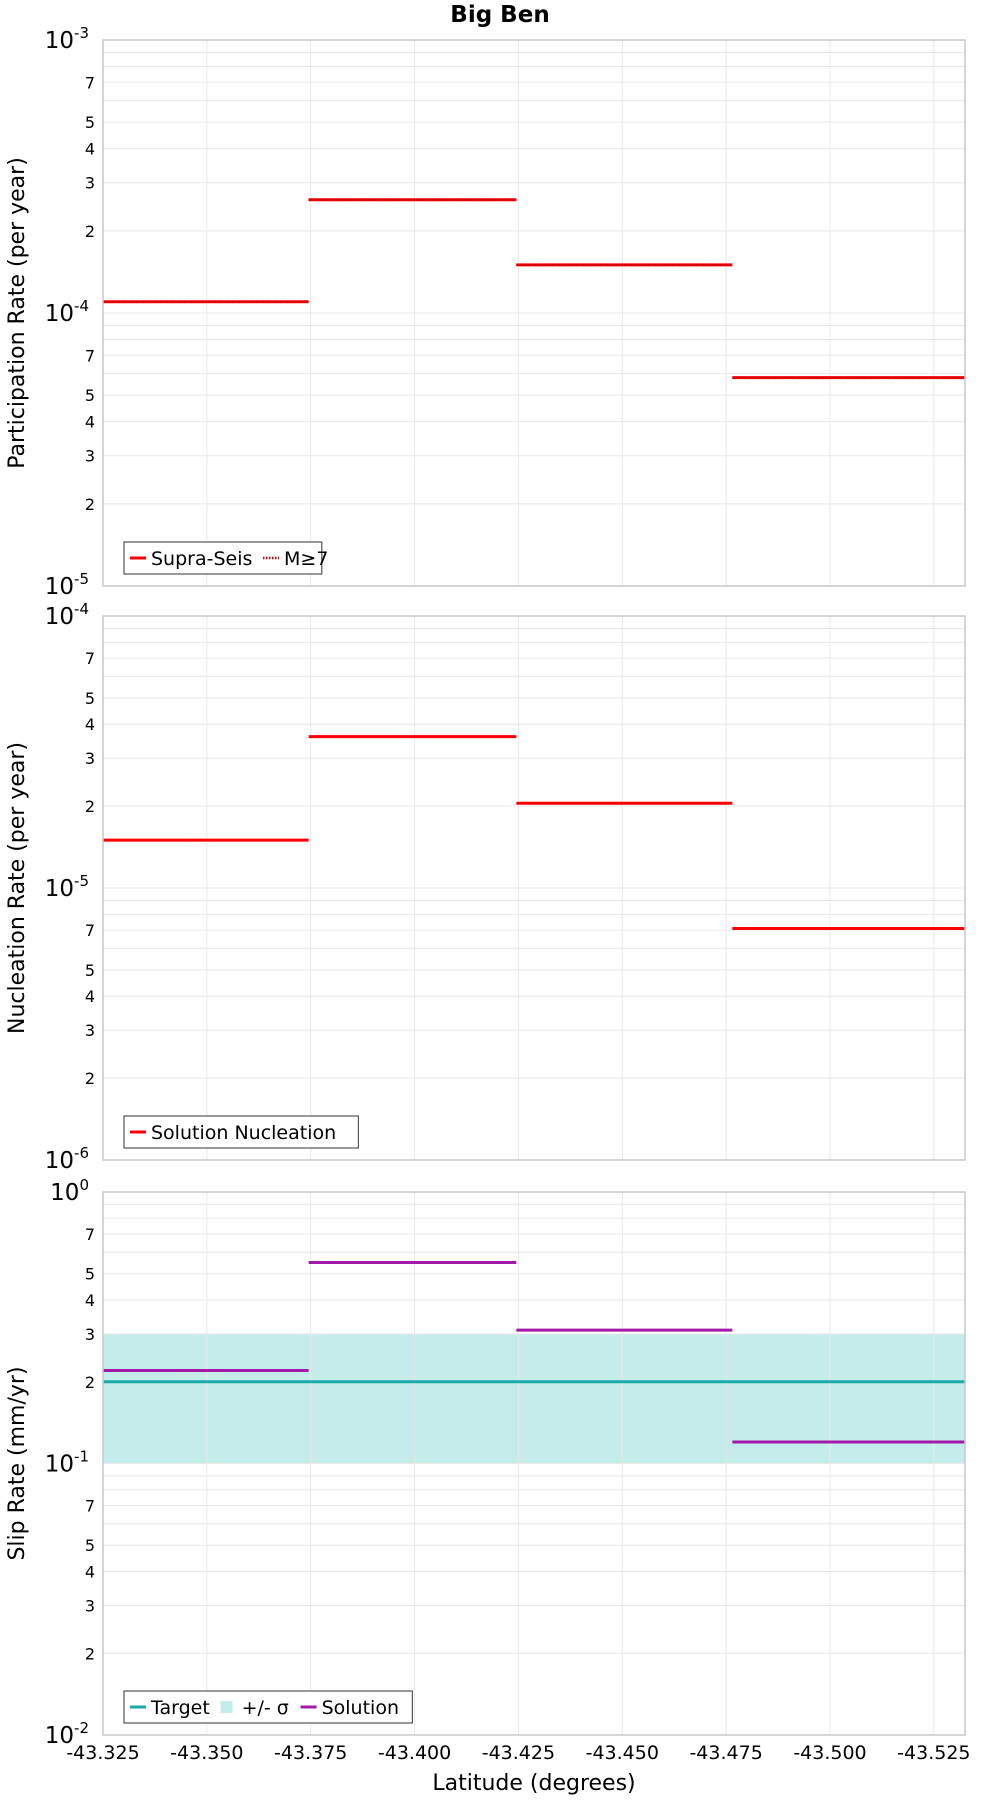 Image resolution: width=1000 pixels, height=1804 pixels. Describe the element at coordinates (201, 559) in the screenshot. I see `legend-label: Supra-Seis` at that location.